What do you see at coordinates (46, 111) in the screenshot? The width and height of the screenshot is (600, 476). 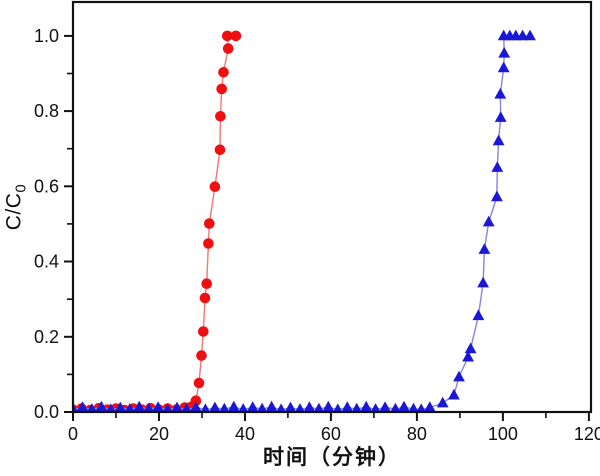 I see `y-tick-label: 0.8` at bounding box center [46, 111].